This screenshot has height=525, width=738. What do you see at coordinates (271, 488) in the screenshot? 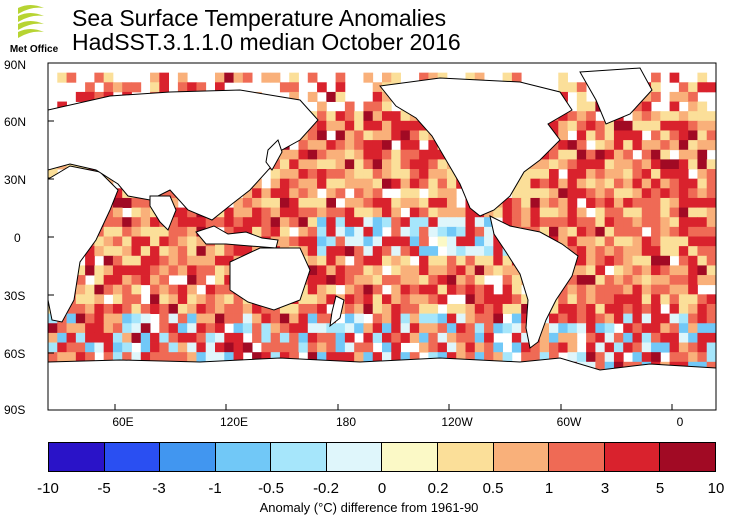
I see `colorbar-tick: -0.5` at bounding box center [271, 488].